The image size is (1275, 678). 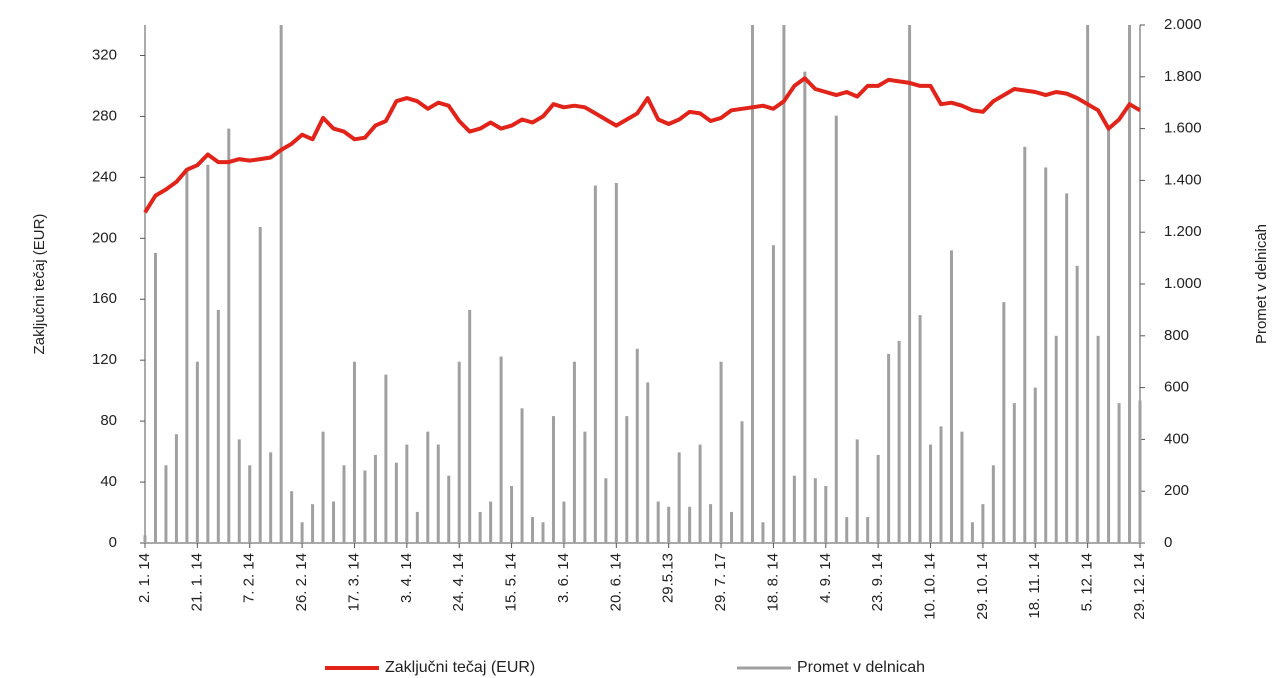 What do you see at coordinates (108, 420) in the screenshot?
I see `y-tick-label: 80` at bounding box center [108, 420].